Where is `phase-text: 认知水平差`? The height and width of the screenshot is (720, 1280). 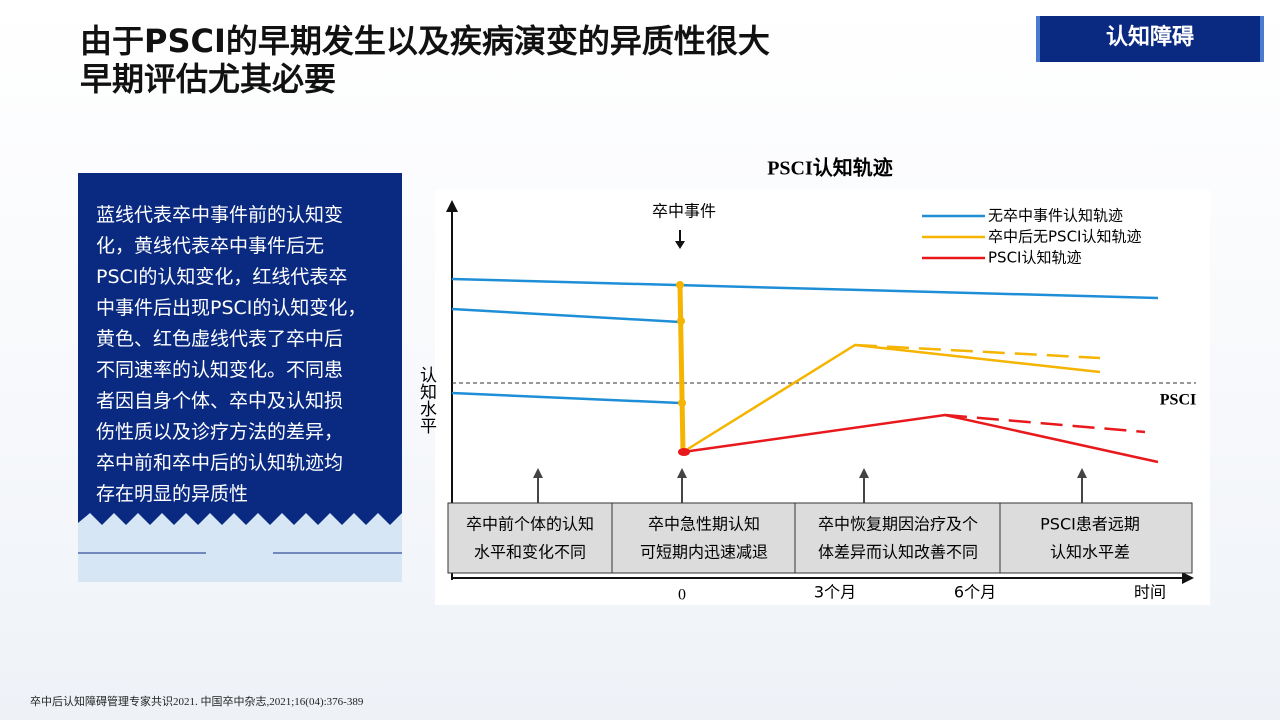
phase-text: 认知水平差 is located at coordinates (1090, 552).